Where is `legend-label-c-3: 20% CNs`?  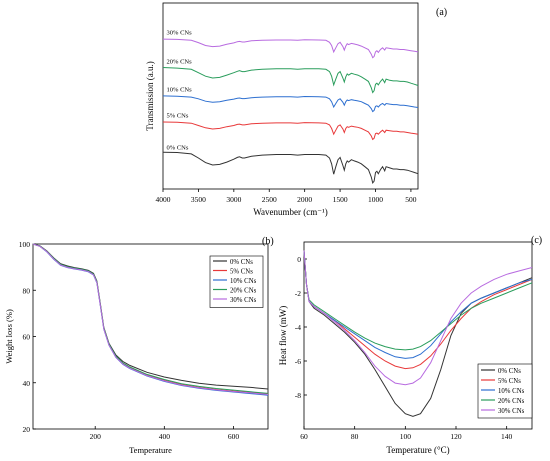
legend-label-c-3: 20% CNs is located at coordinates (511, 401).